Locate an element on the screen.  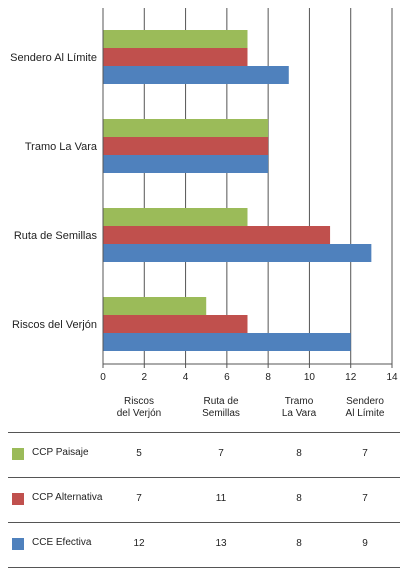
category-label: Riscos del Verjón is located at coordinates (54, 325).